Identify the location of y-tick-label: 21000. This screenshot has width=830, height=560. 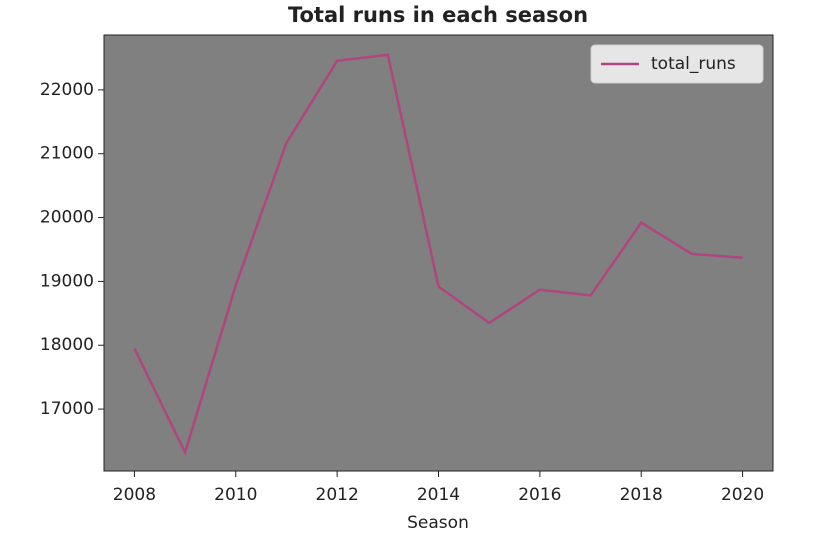
(67, 154).